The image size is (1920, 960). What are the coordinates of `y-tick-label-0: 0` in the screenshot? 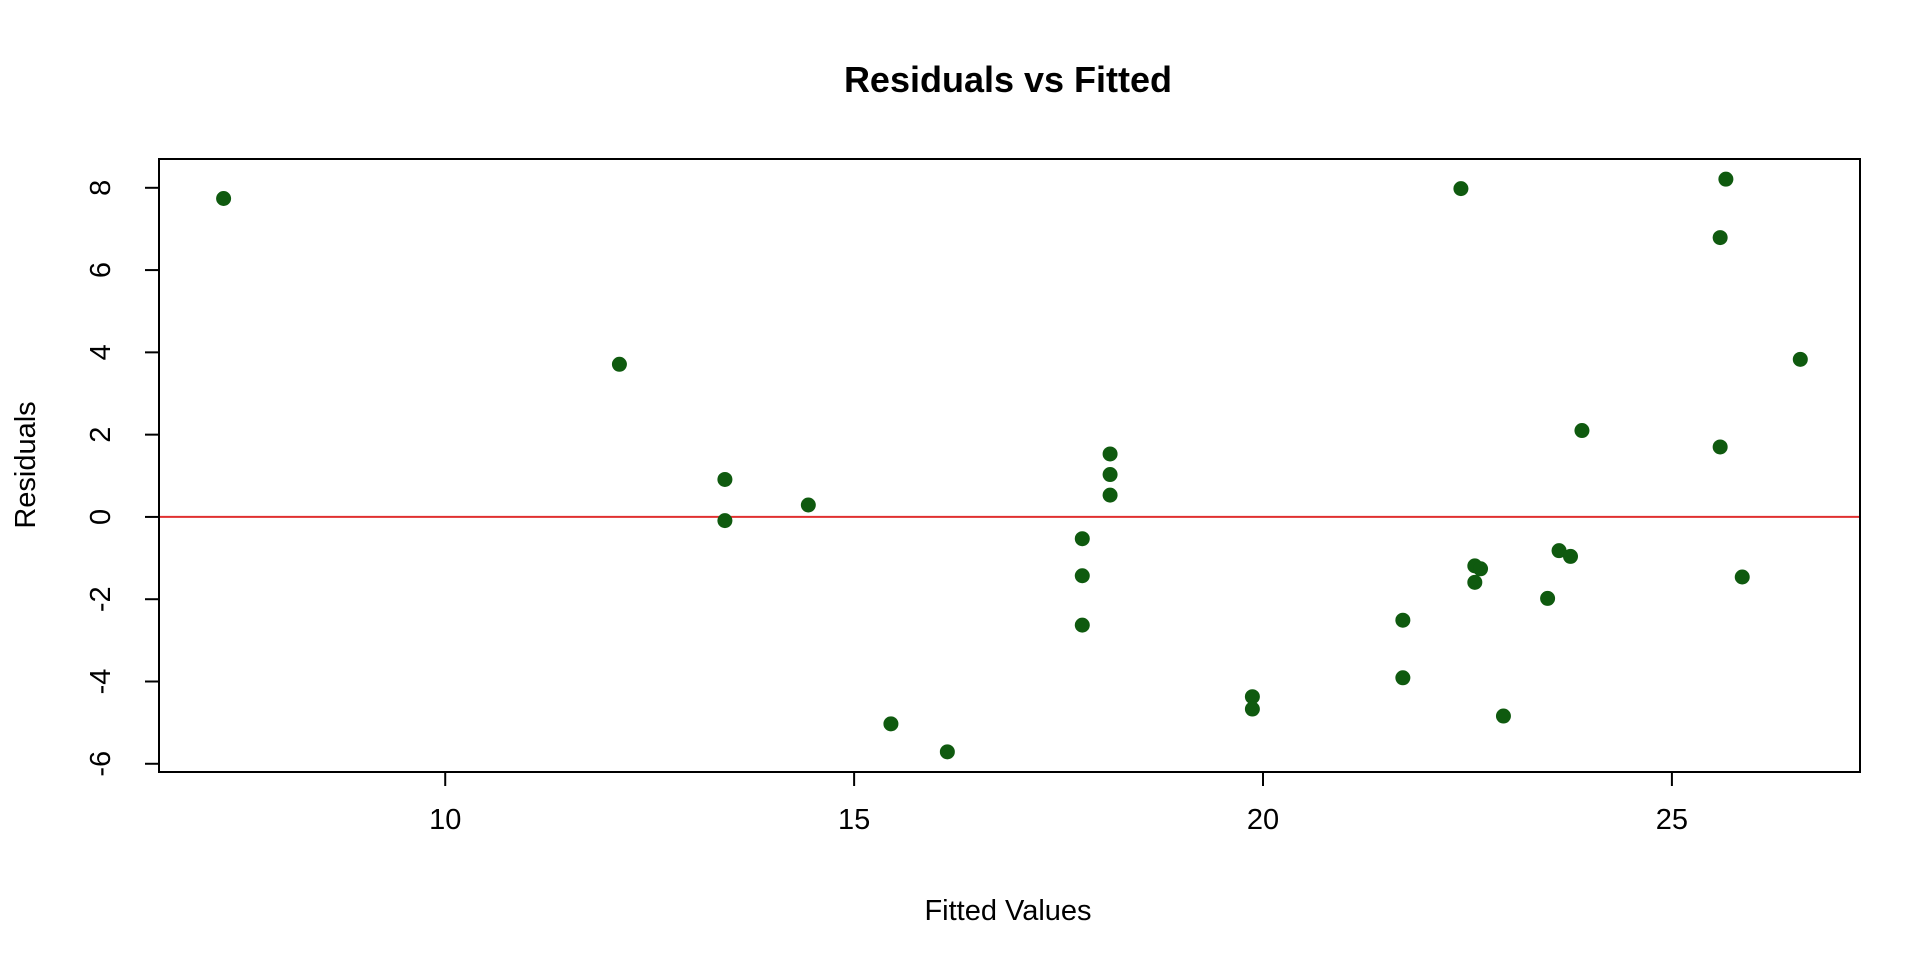 It's located at (101, 517).